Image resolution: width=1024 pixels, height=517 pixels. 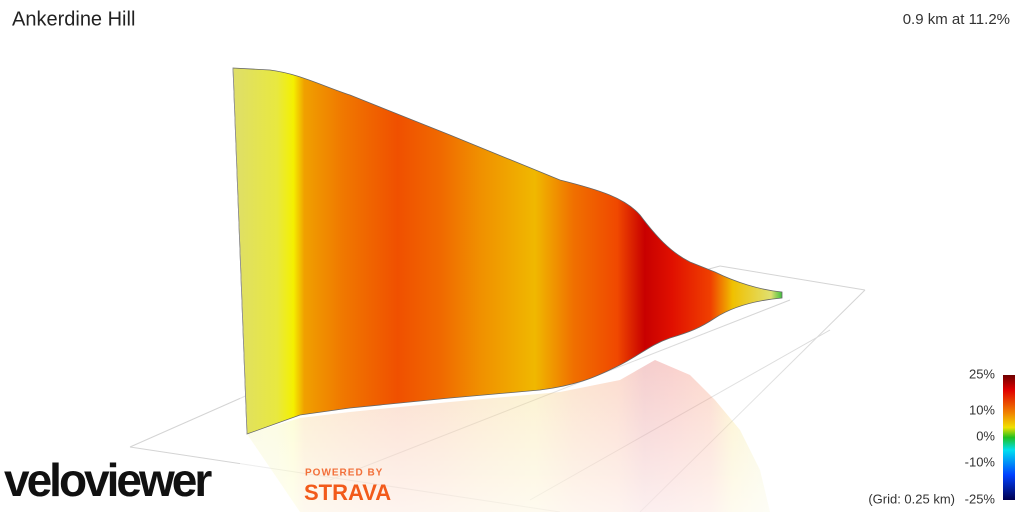 What do you see at coordinates (980, 498) in the screenshot?
I see `scale-label: -25%` at bounding box center [980, 498].